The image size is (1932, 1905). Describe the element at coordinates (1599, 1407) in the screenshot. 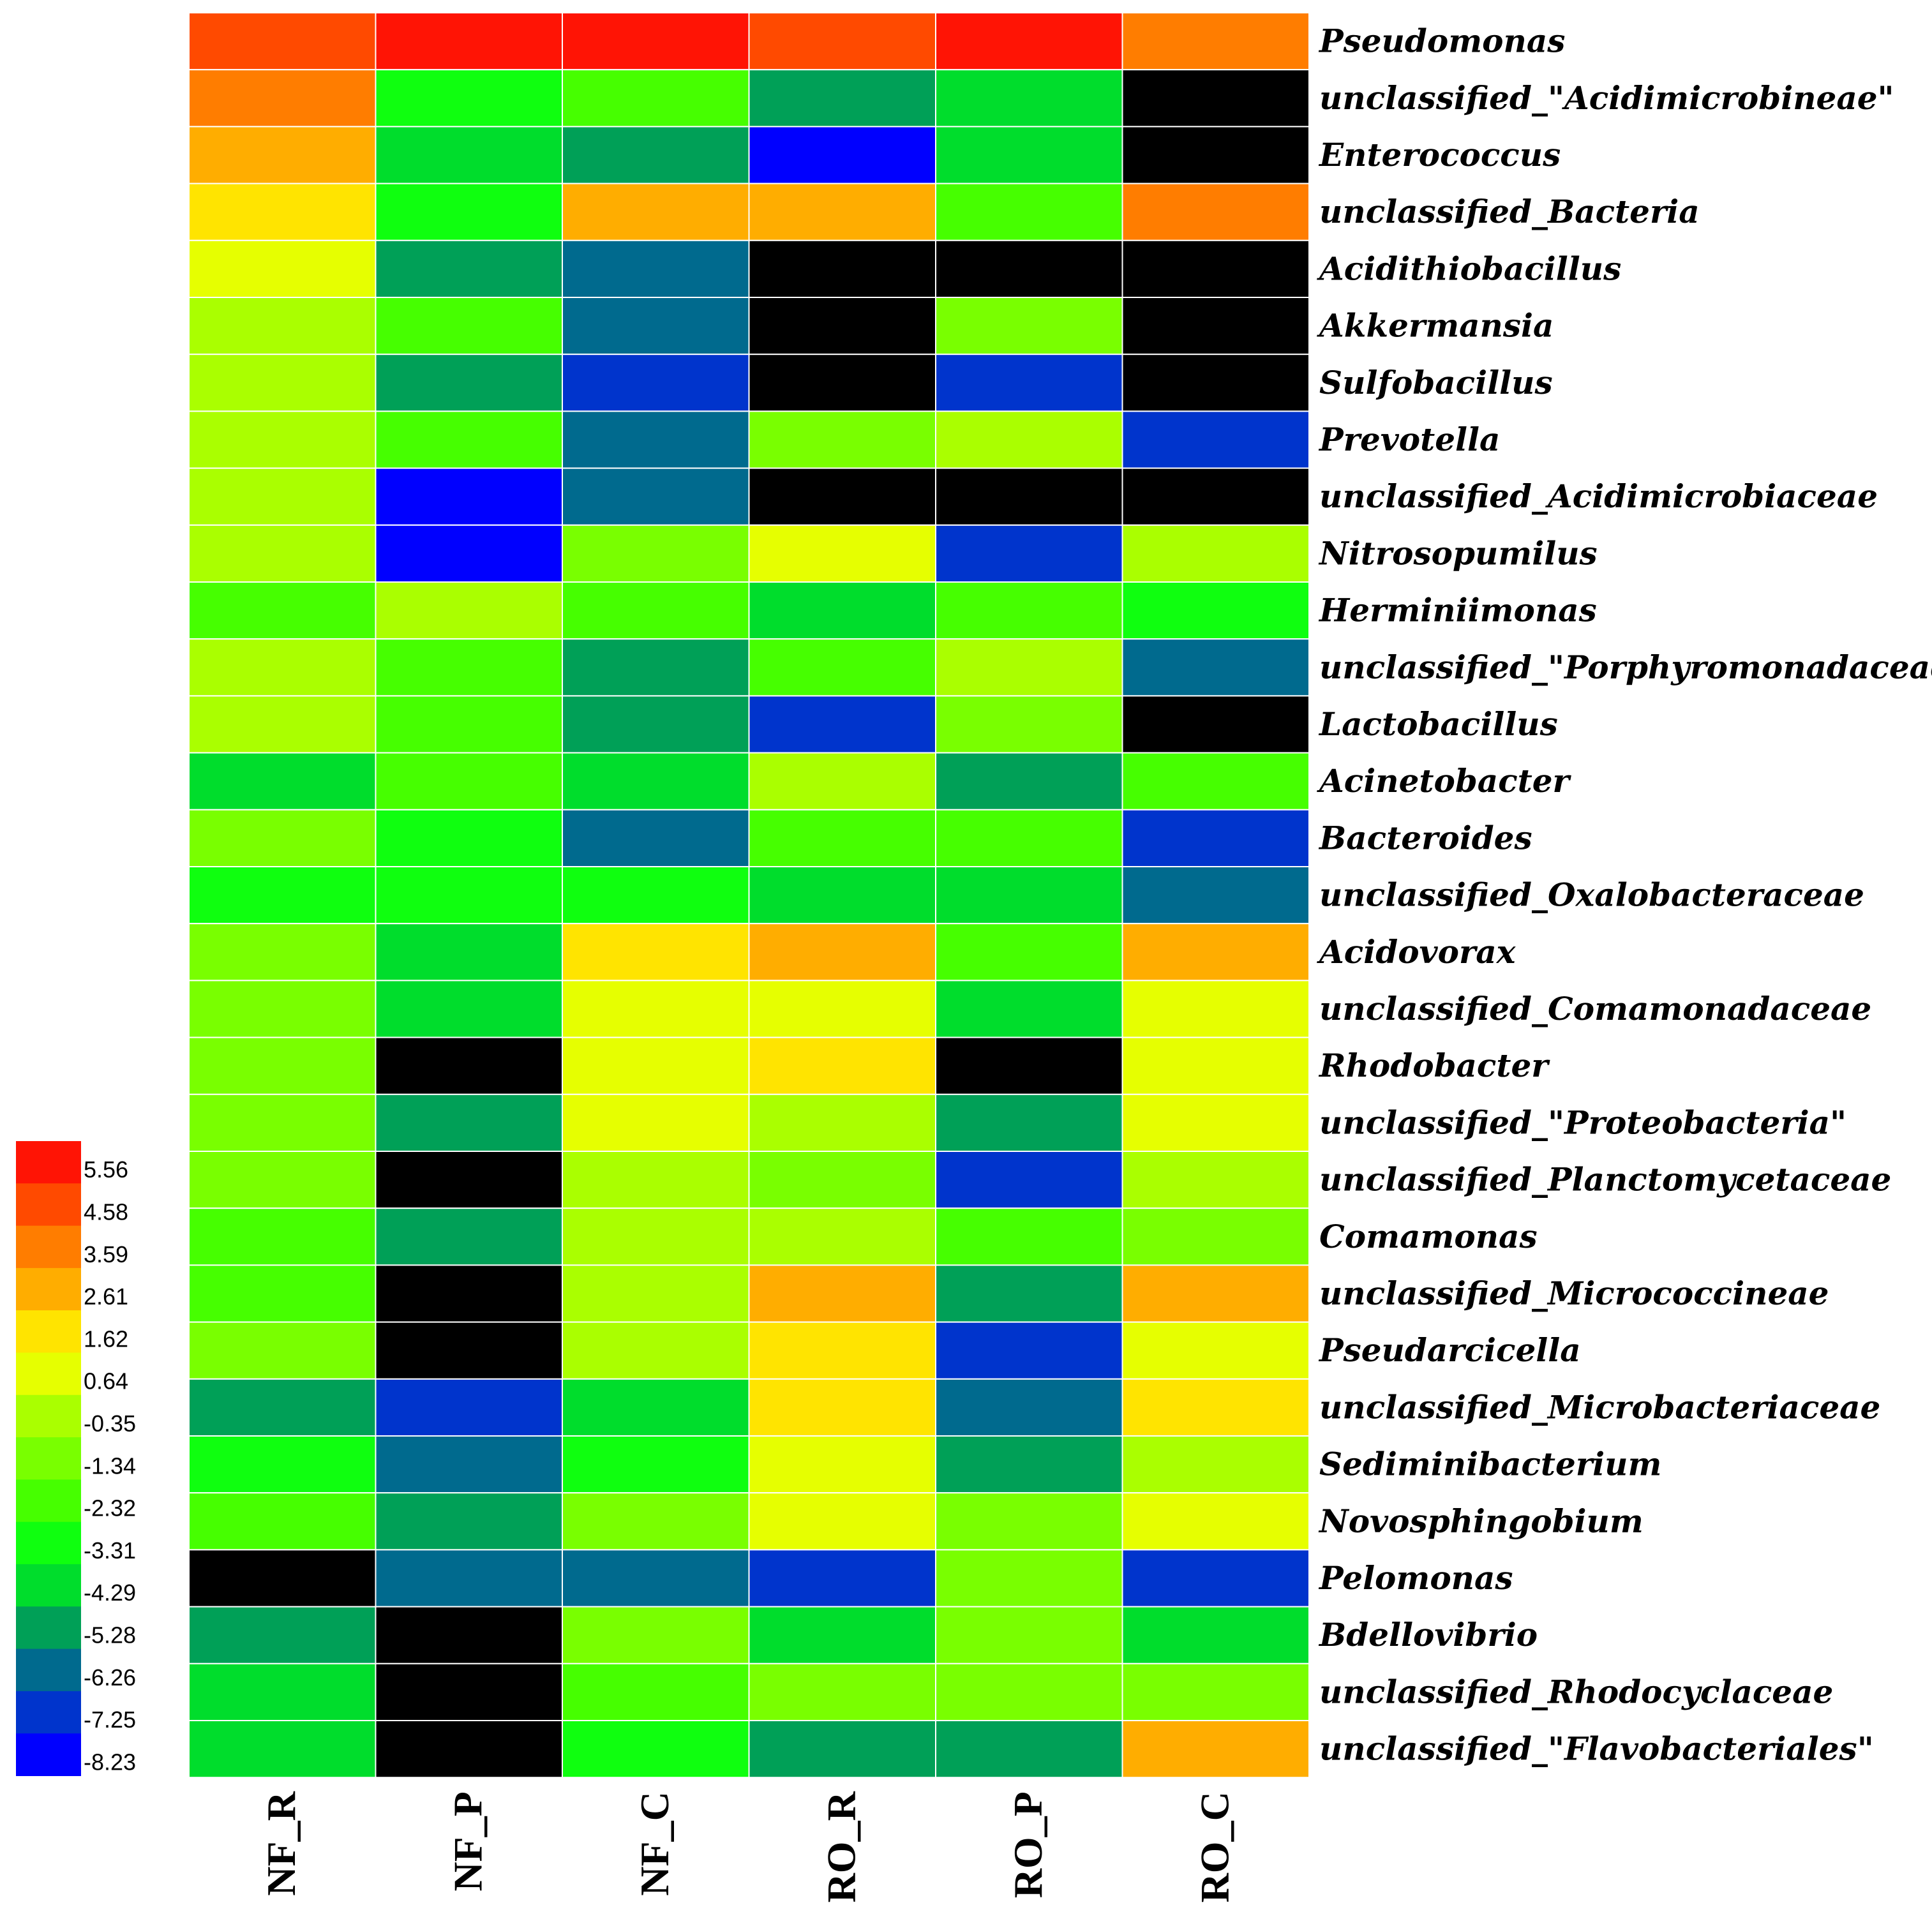

I see `row-label: unclassified_Microbacteriaceae` at that location.